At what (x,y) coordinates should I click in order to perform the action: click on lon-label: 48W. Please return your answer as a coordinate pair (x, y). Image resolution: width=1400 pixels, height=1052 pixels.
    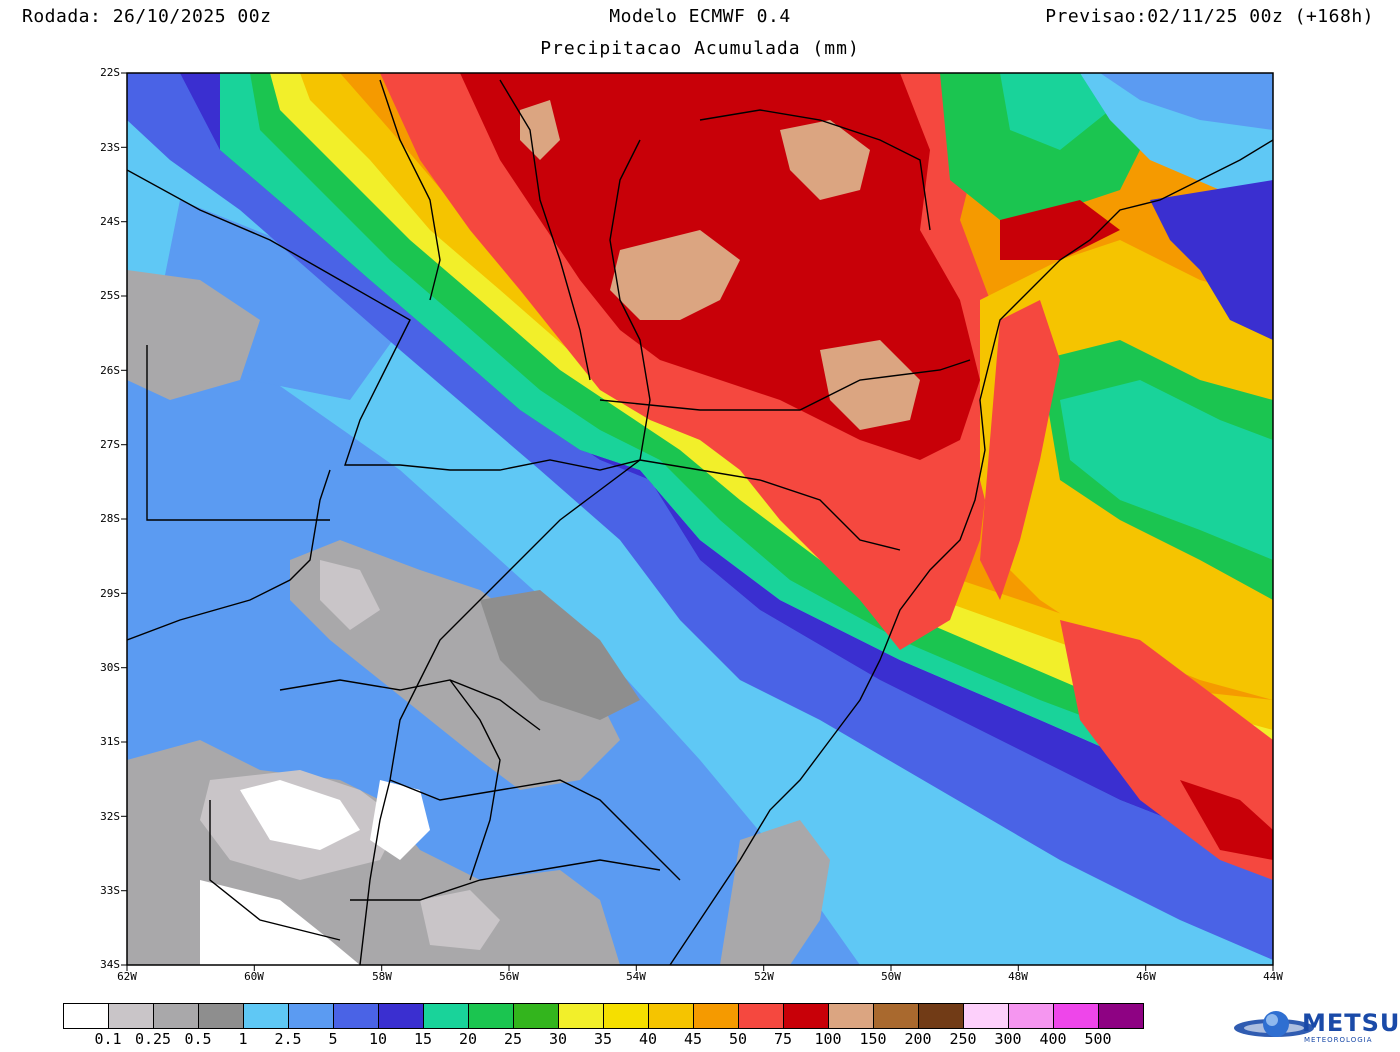
    Looking at the image, I should click on (1018, 976).